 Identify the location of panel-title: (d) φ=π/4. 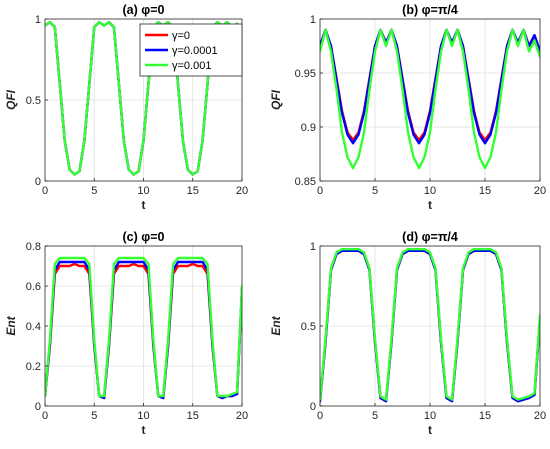
(430, 237).